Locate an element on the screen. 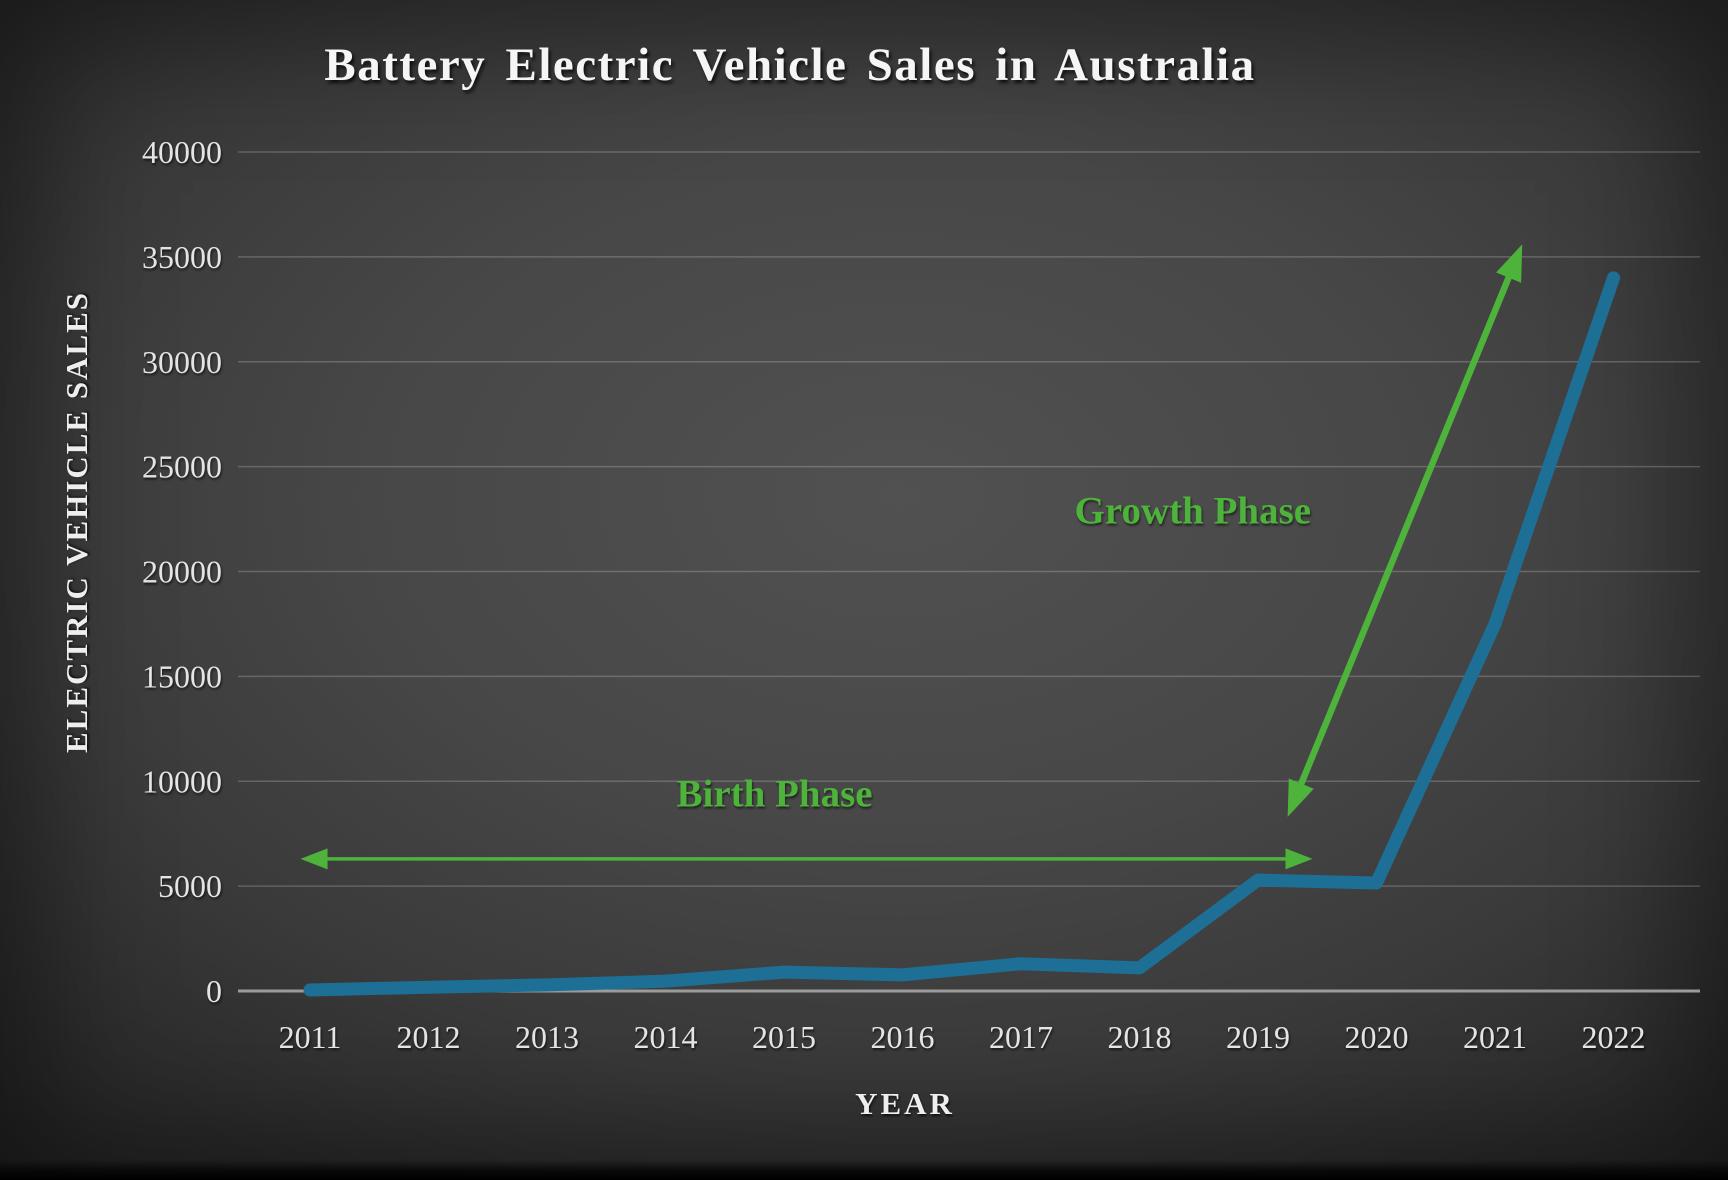  y-tick-label: 25000 is located at coordinates (182, 467).